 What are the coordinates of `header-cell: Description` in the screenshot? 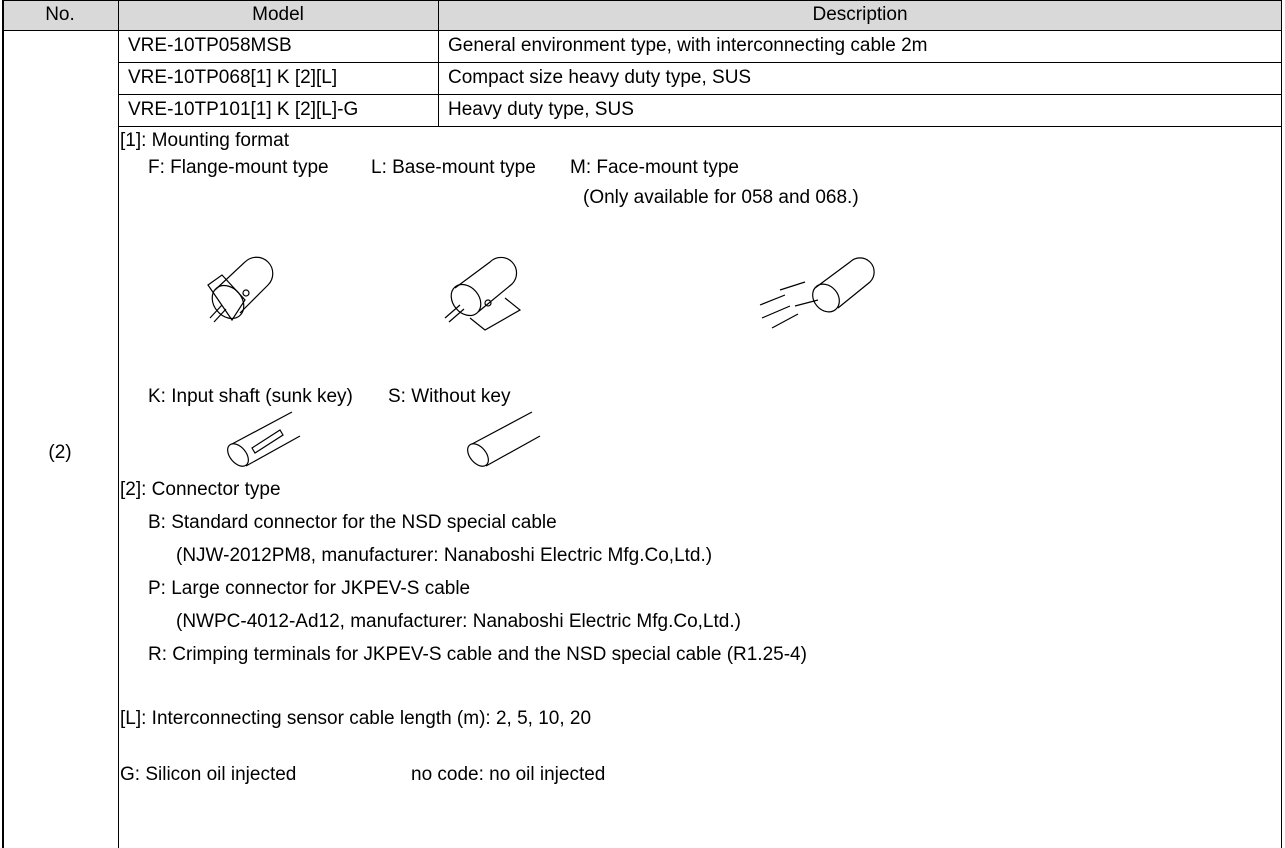 It's located at (860, 14).